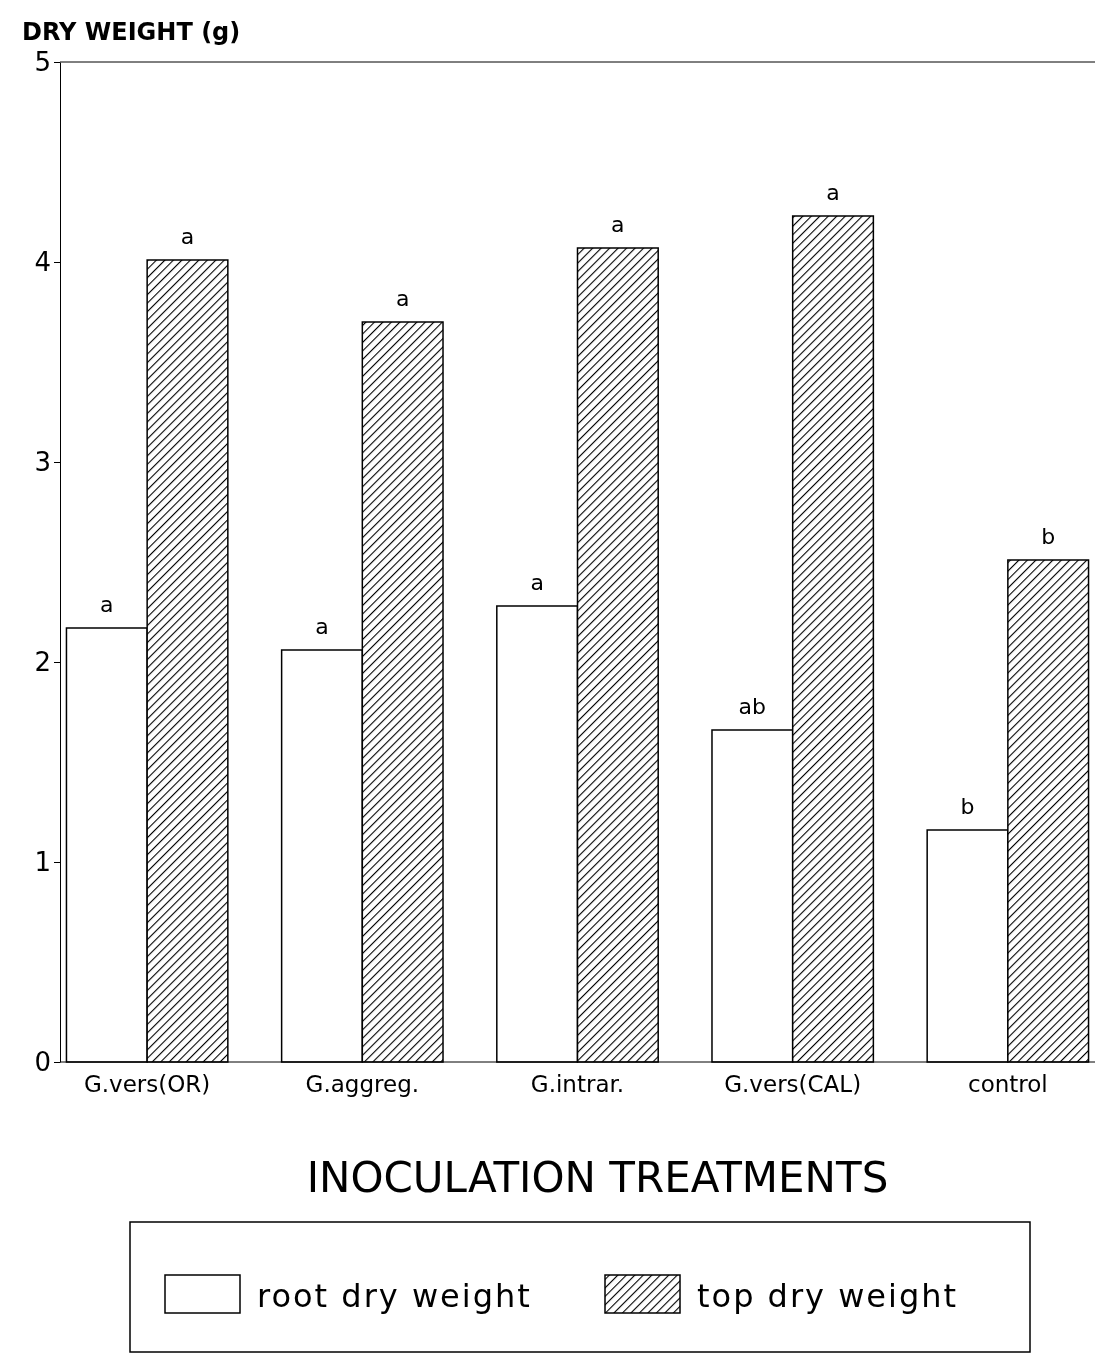  Describe the element at coordinates (577, 1084) in the screenshot. I see `x-tick-label: G.intrar.` at that location.